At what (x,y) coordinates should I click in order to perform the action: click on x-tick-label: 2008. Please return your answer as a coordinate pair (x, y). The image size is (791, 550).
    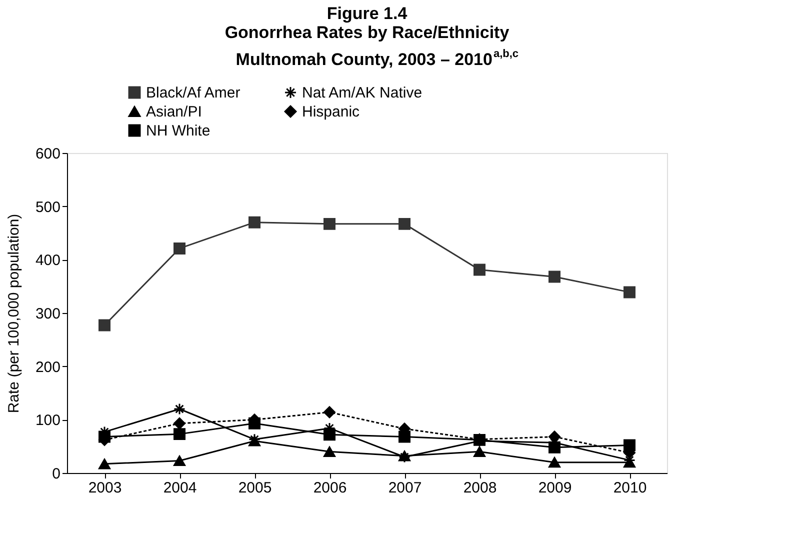
    Looking at the image, I should click on (480, 488).